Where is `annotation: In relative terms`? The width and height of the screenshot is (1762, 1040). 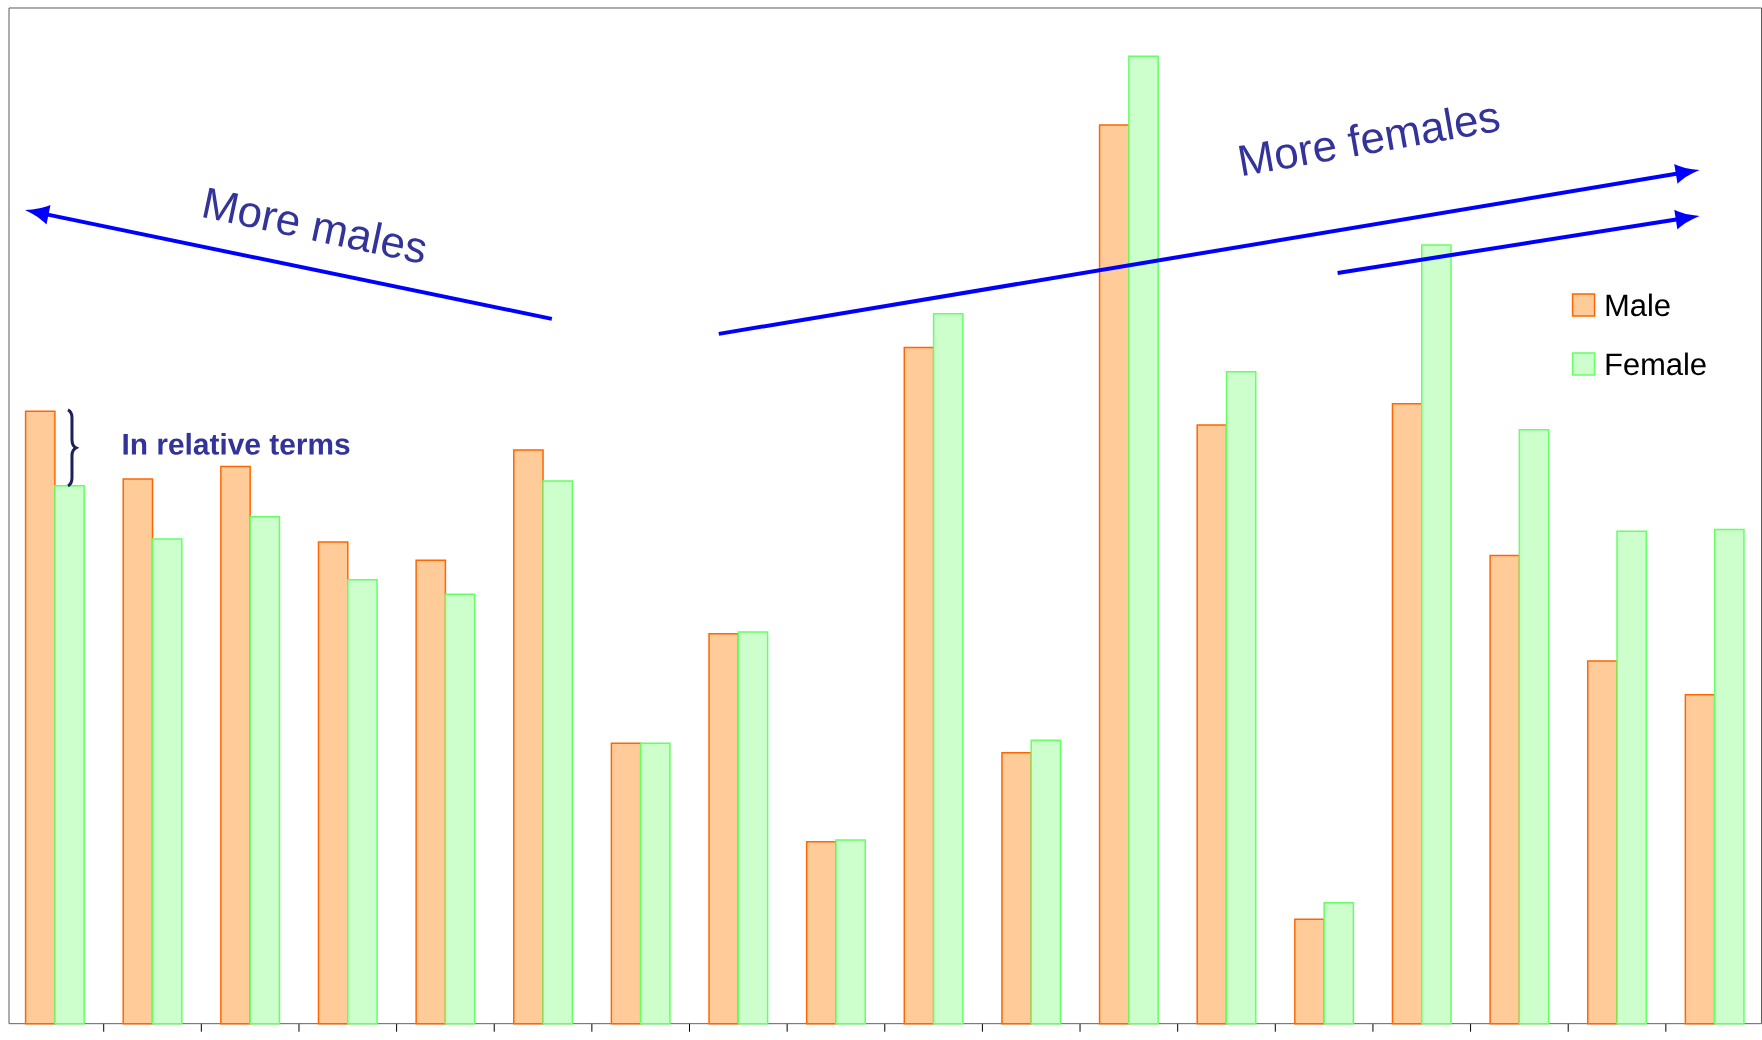
annotation: In relative terms is located at coordinates (236, 444).